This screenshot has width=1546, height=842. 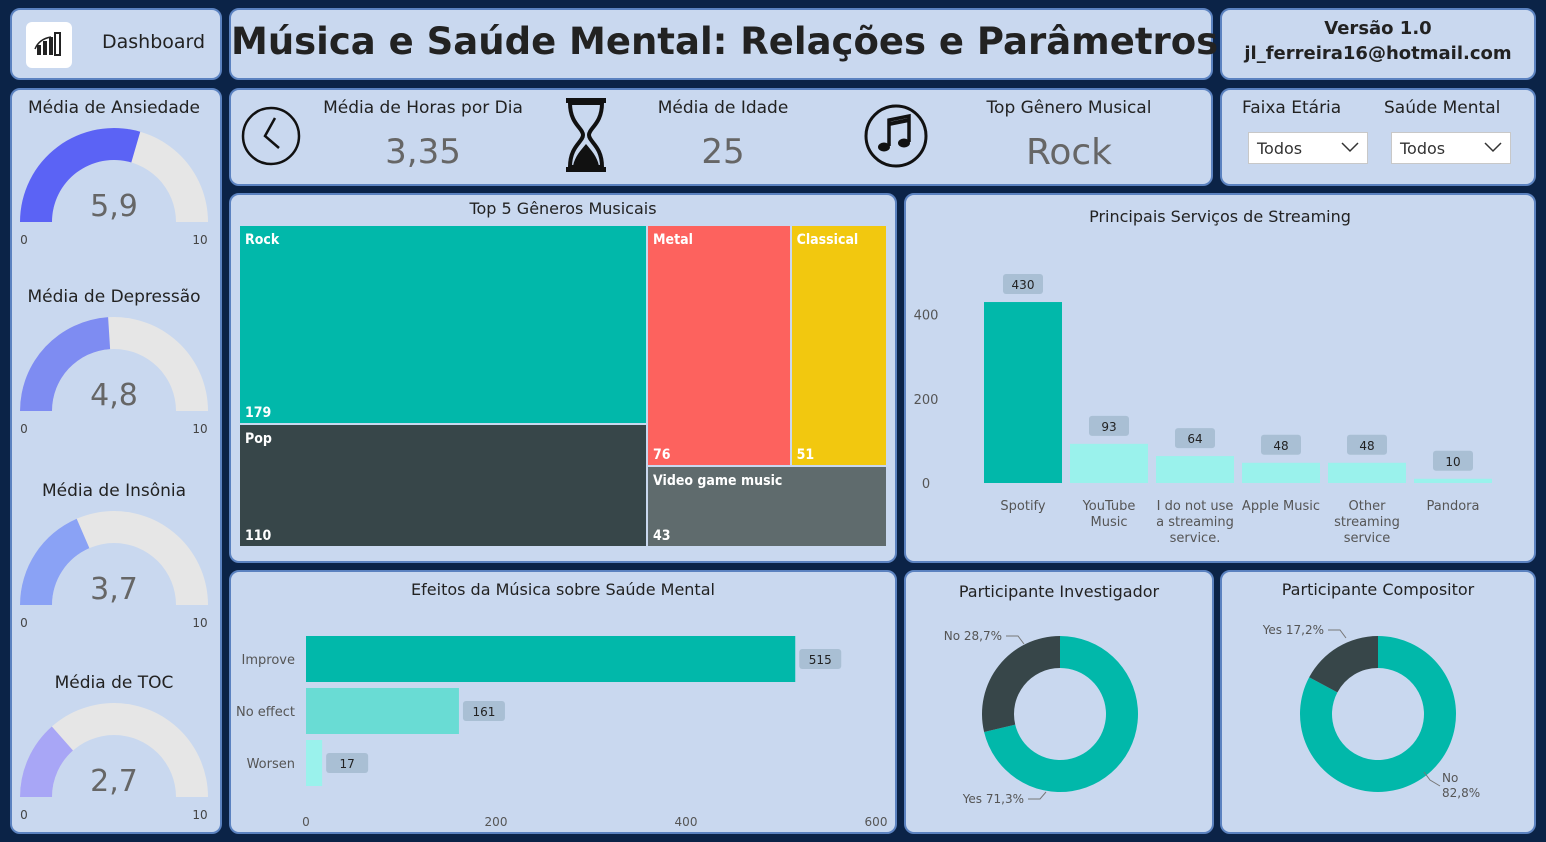 I want to click on x-tick-label: Music, so click(x=1109, y=522).